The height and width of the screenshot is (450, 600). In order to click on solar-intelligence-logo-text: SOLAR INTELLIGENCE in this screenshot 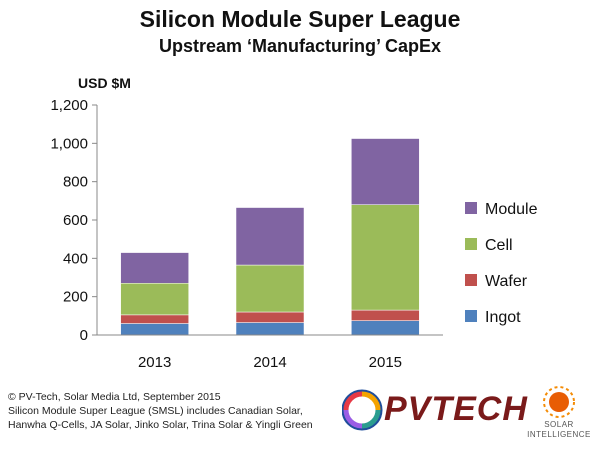, I will do `click(559, 430)`.